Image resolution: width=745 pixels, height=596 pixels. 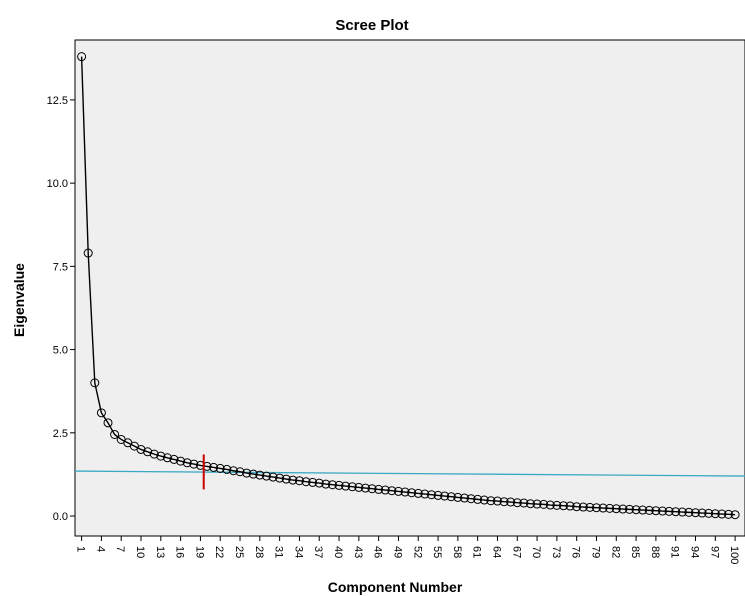 What do you see at coordinates (57, 101) in the screenshot?
I see `y-tick-label: 12.5` at bounding box center [57, 101].